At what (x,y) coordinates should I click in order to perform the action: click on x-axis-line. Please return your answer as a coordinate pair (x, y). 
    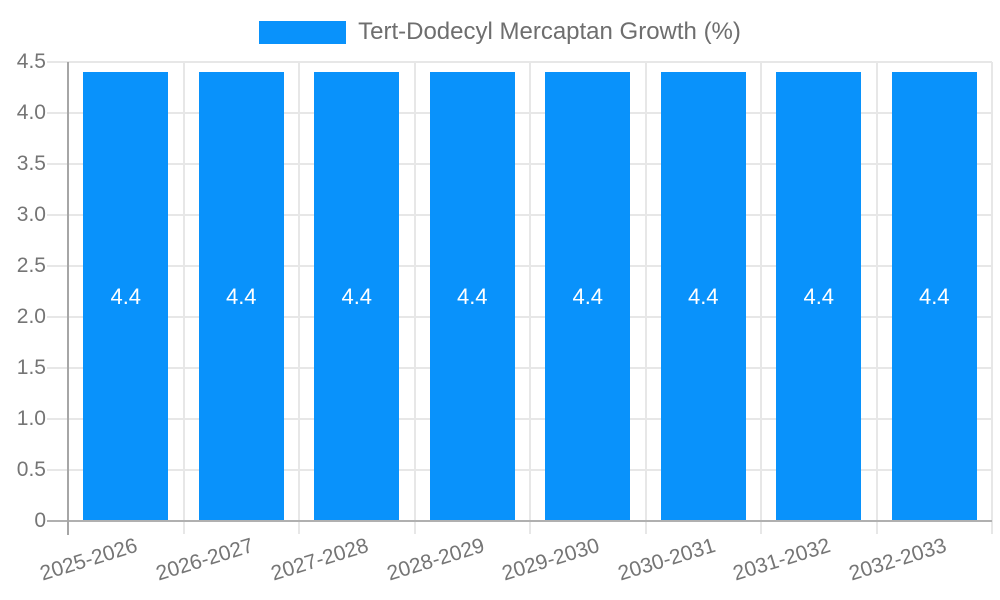
    Looking at the image, I should click on (519, 521).